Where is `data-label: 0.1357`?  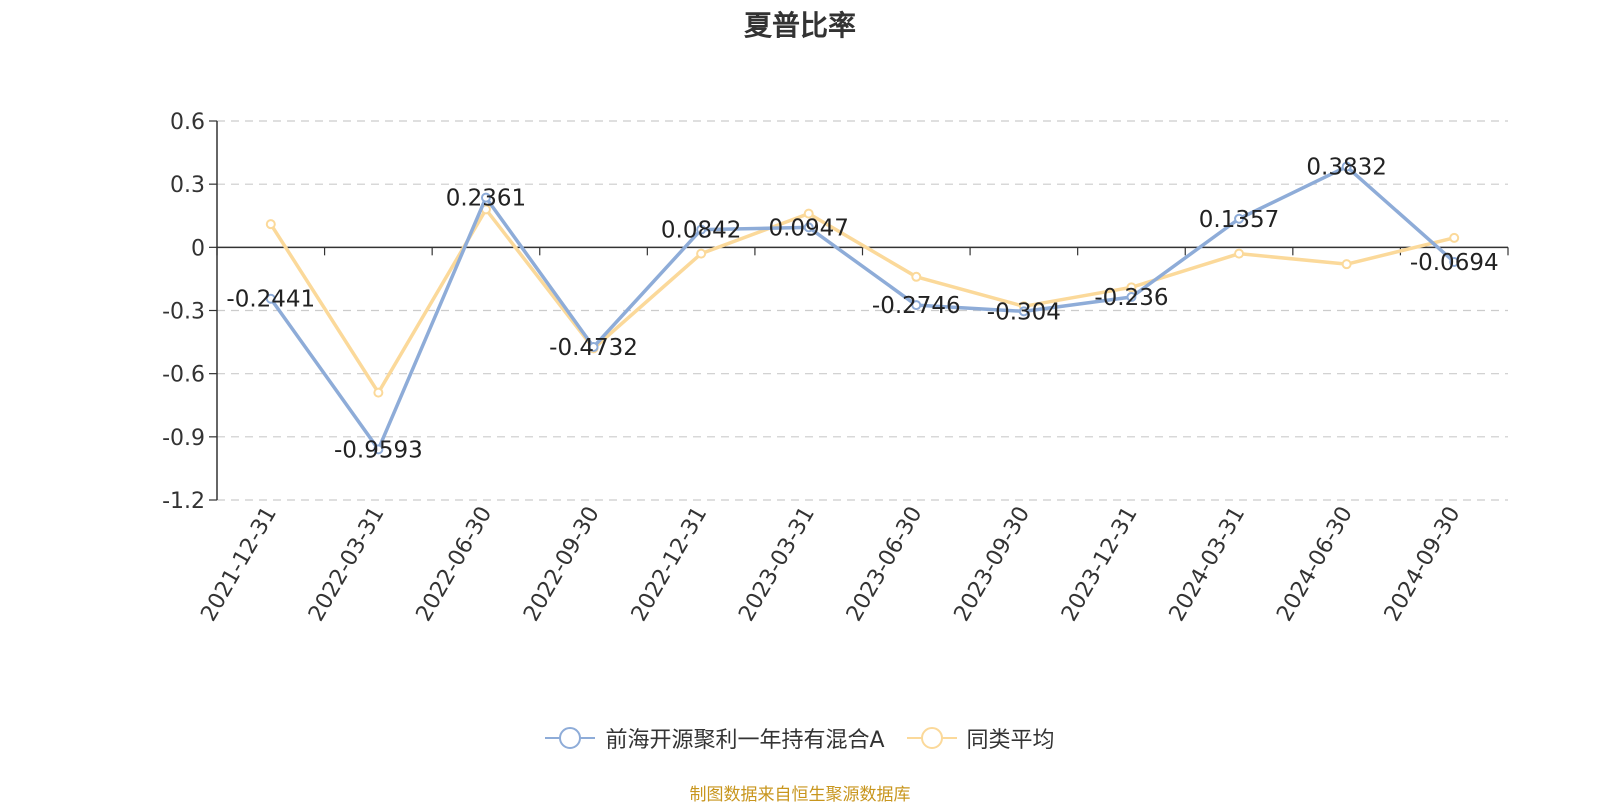 data-label: 0.1357 is located at coordinates (1239, 220).